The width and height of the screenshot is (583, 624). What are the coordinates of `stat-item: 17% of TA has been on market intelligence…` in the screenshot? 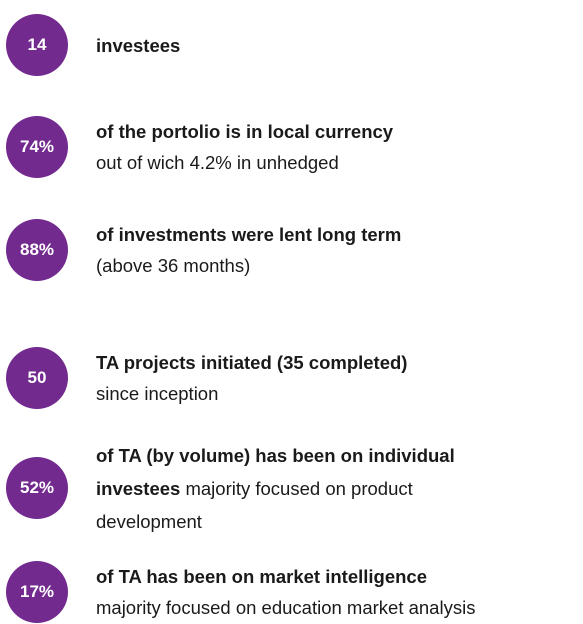 It's located at (240, 592).